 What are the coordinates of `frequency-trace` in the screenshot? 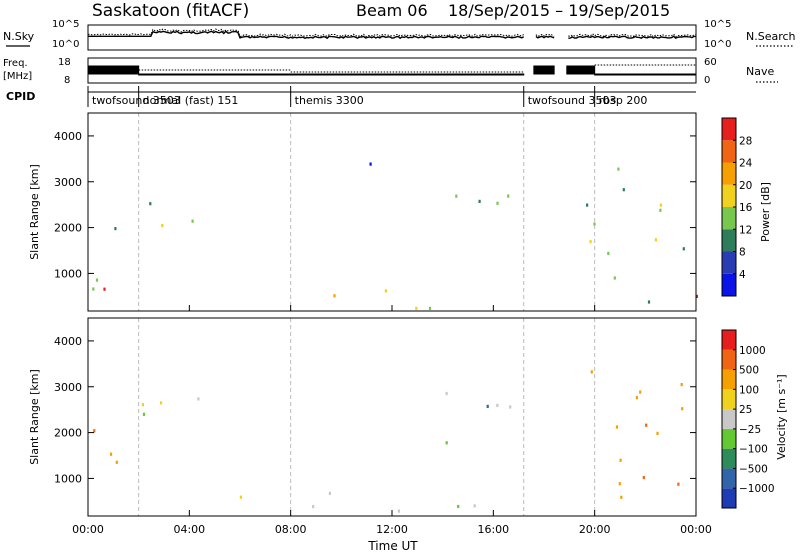 It's located at (392, 70).